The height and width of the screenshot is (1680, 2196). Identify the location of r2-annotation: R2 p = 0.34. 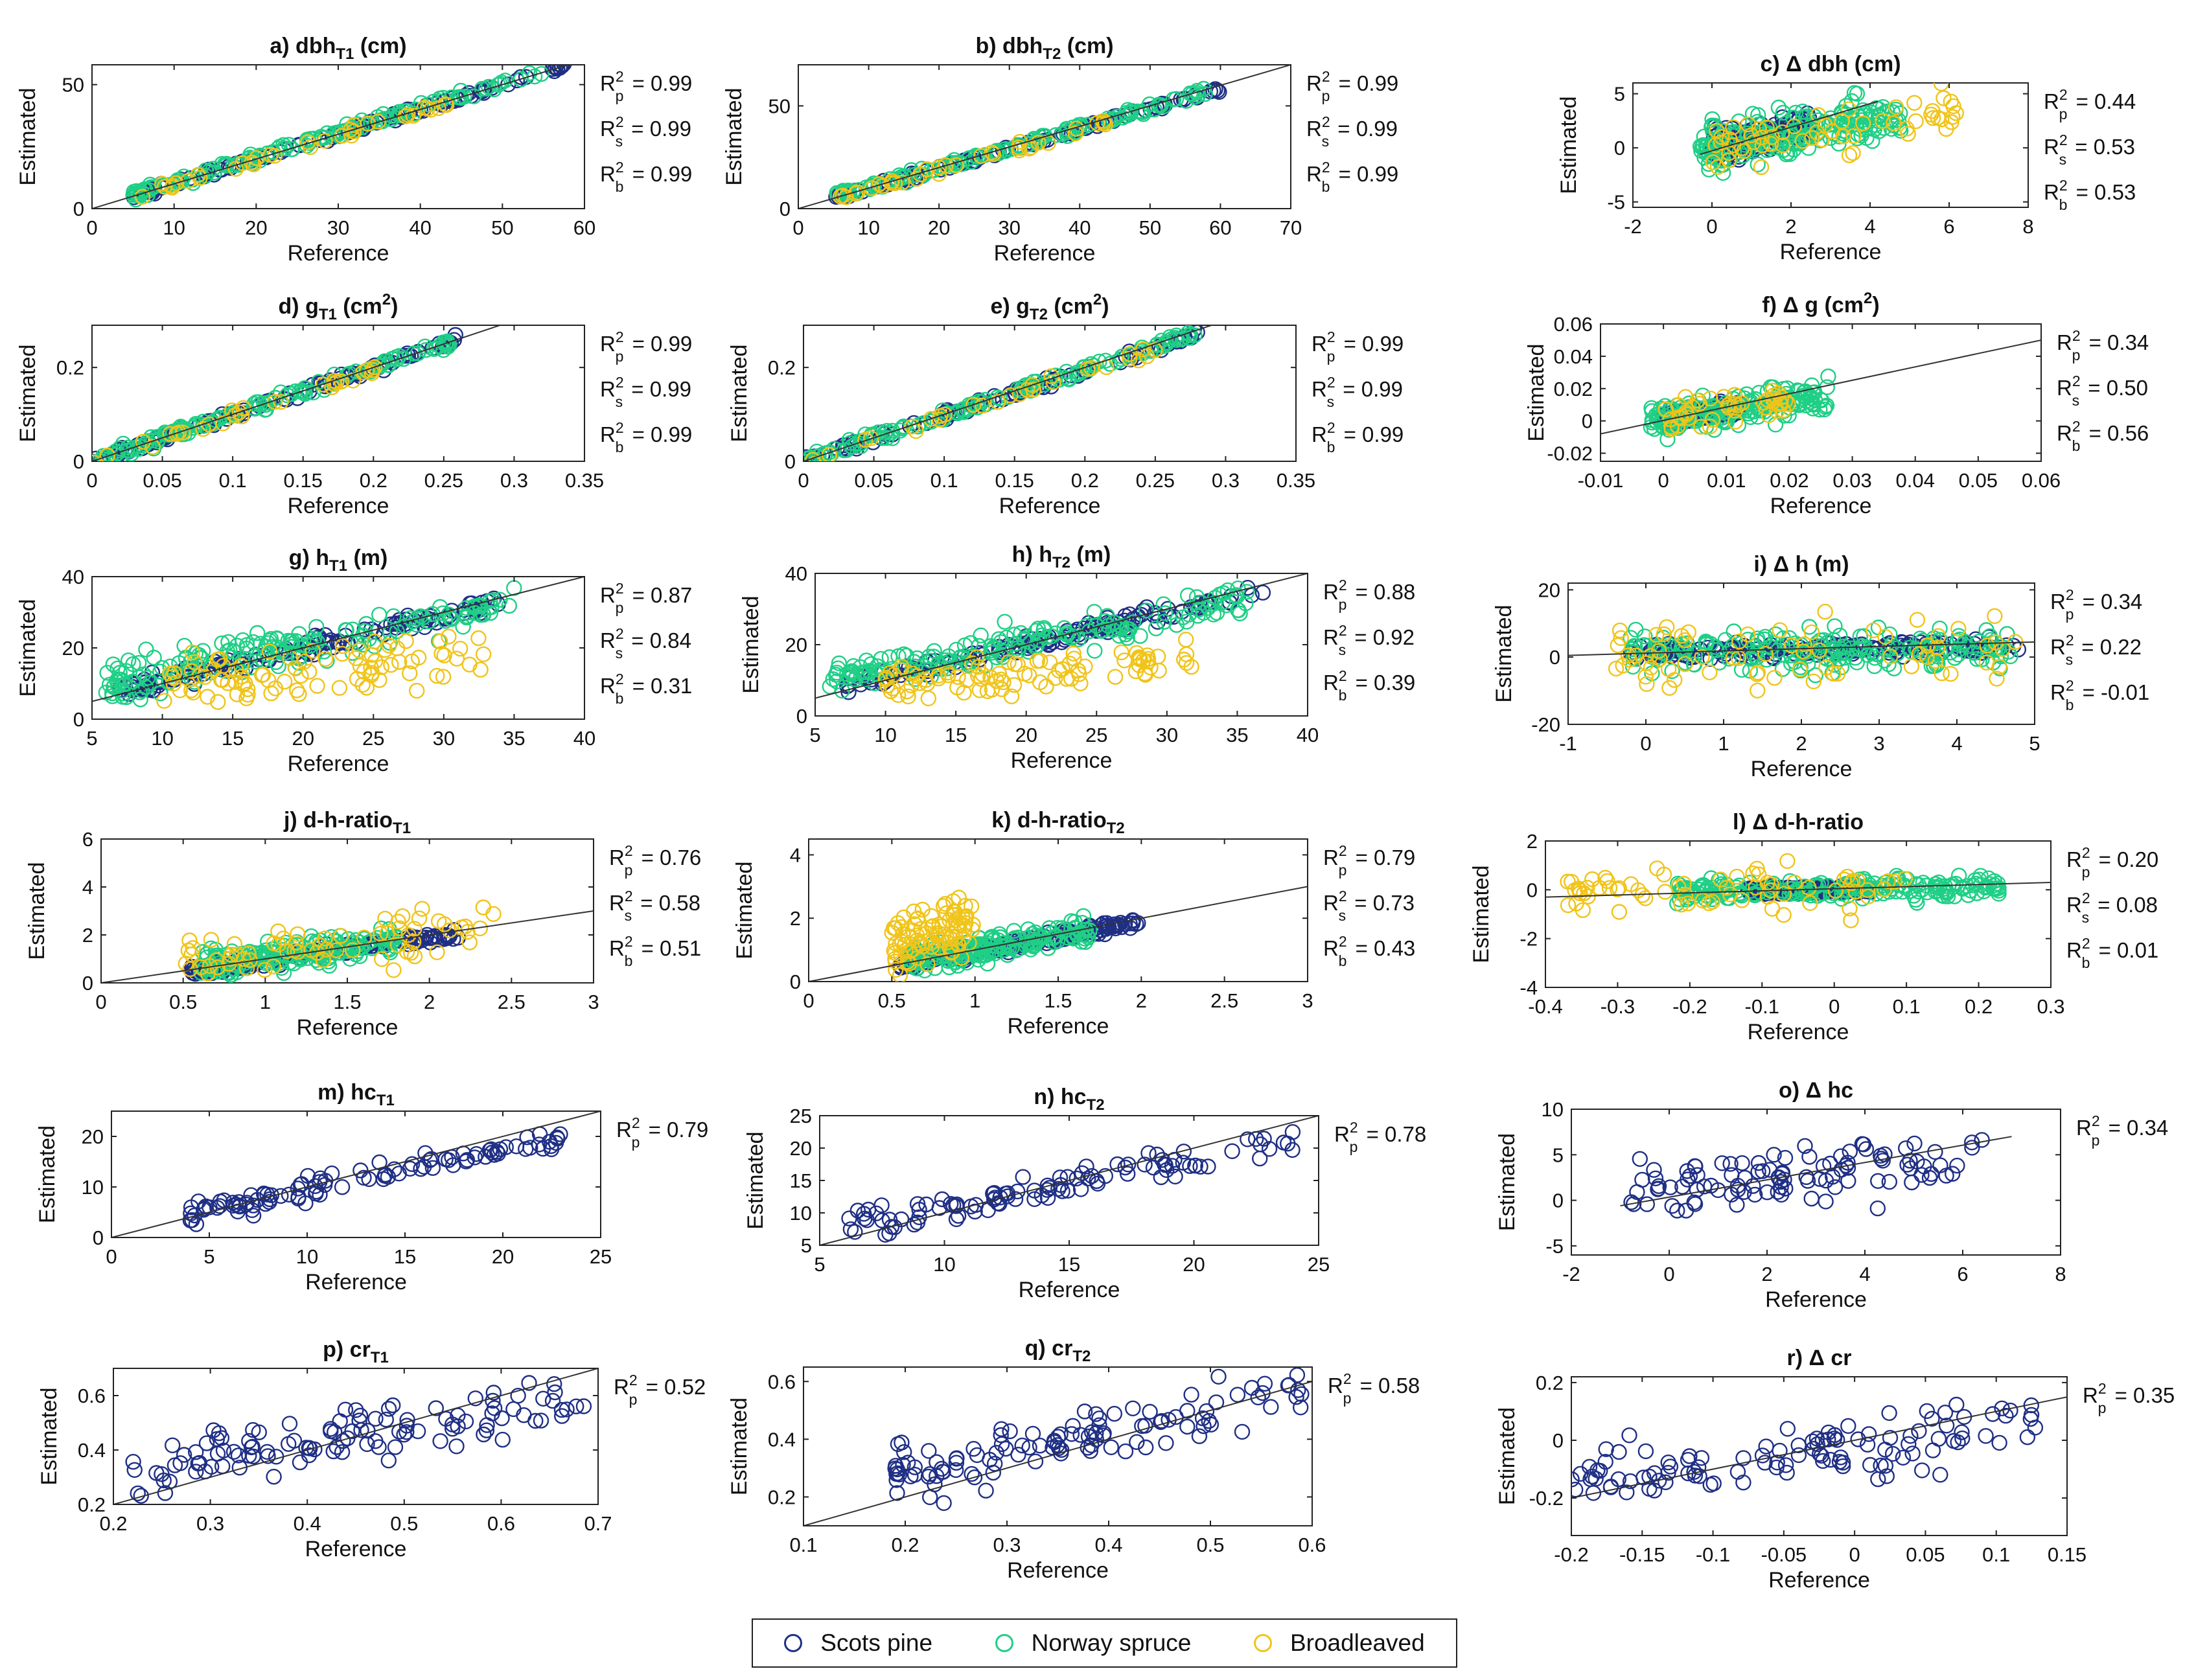
(2096, 604).